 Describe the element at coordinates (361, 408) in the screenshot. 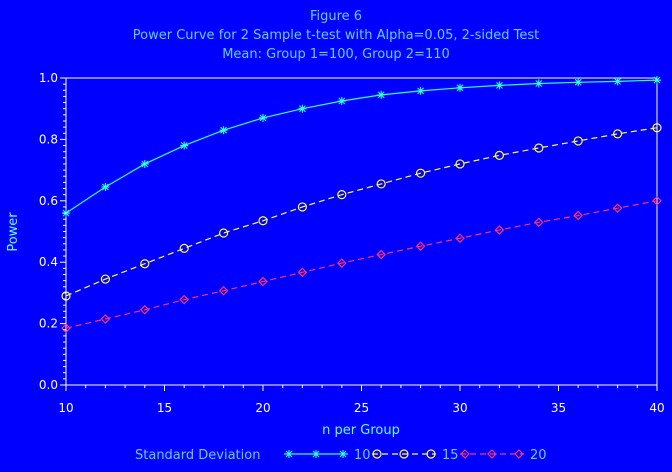

I see `x-tick-label: 25` at that location.